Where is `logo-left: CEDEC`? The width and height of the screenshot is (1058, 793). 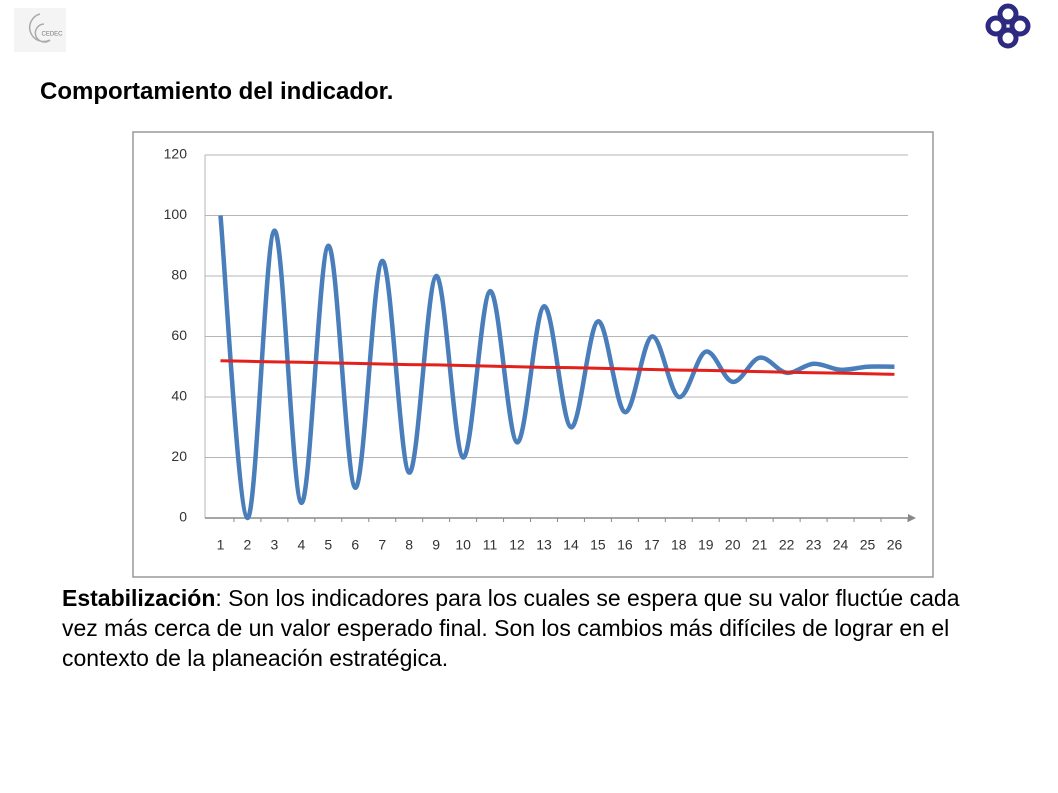 logo-left: CEDEC is located at coordinates (40, 30).